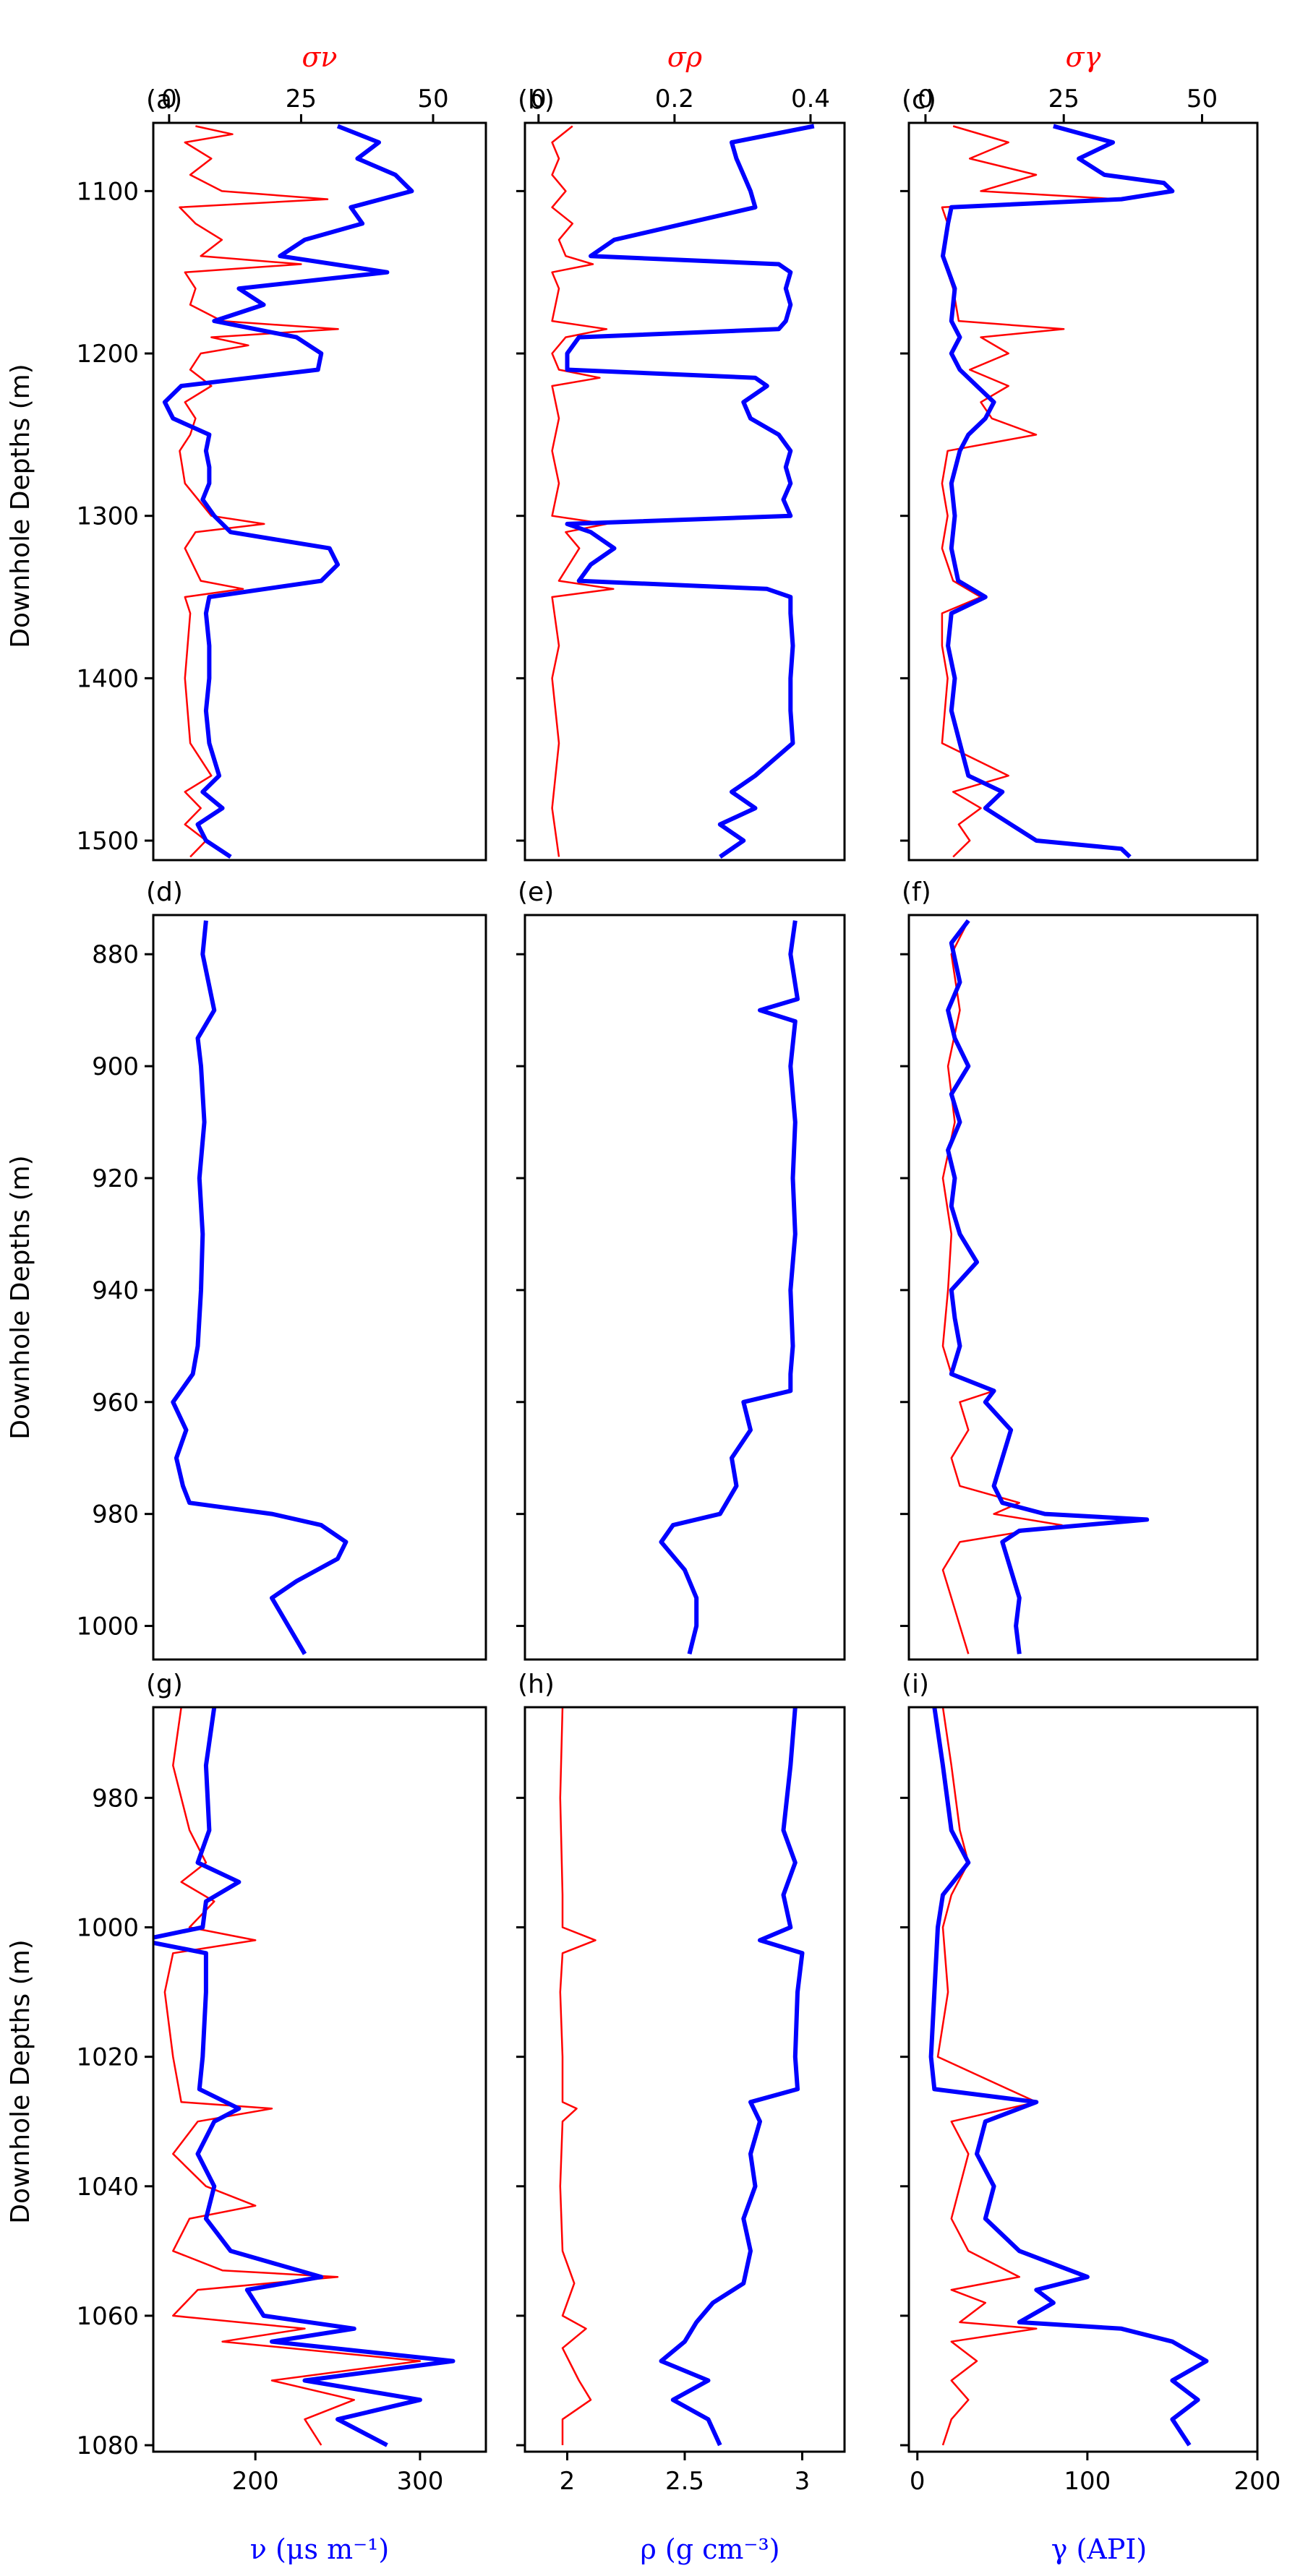 This screenshot has height=2576, width=1308. I want to click on plot-area-c, so click(1058, 492).